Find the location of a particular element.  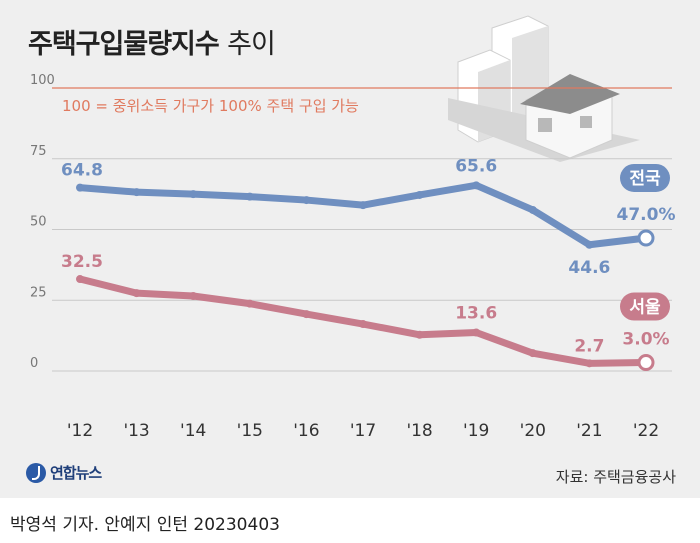

series-end-point-national is located at coordinates (646, 238).